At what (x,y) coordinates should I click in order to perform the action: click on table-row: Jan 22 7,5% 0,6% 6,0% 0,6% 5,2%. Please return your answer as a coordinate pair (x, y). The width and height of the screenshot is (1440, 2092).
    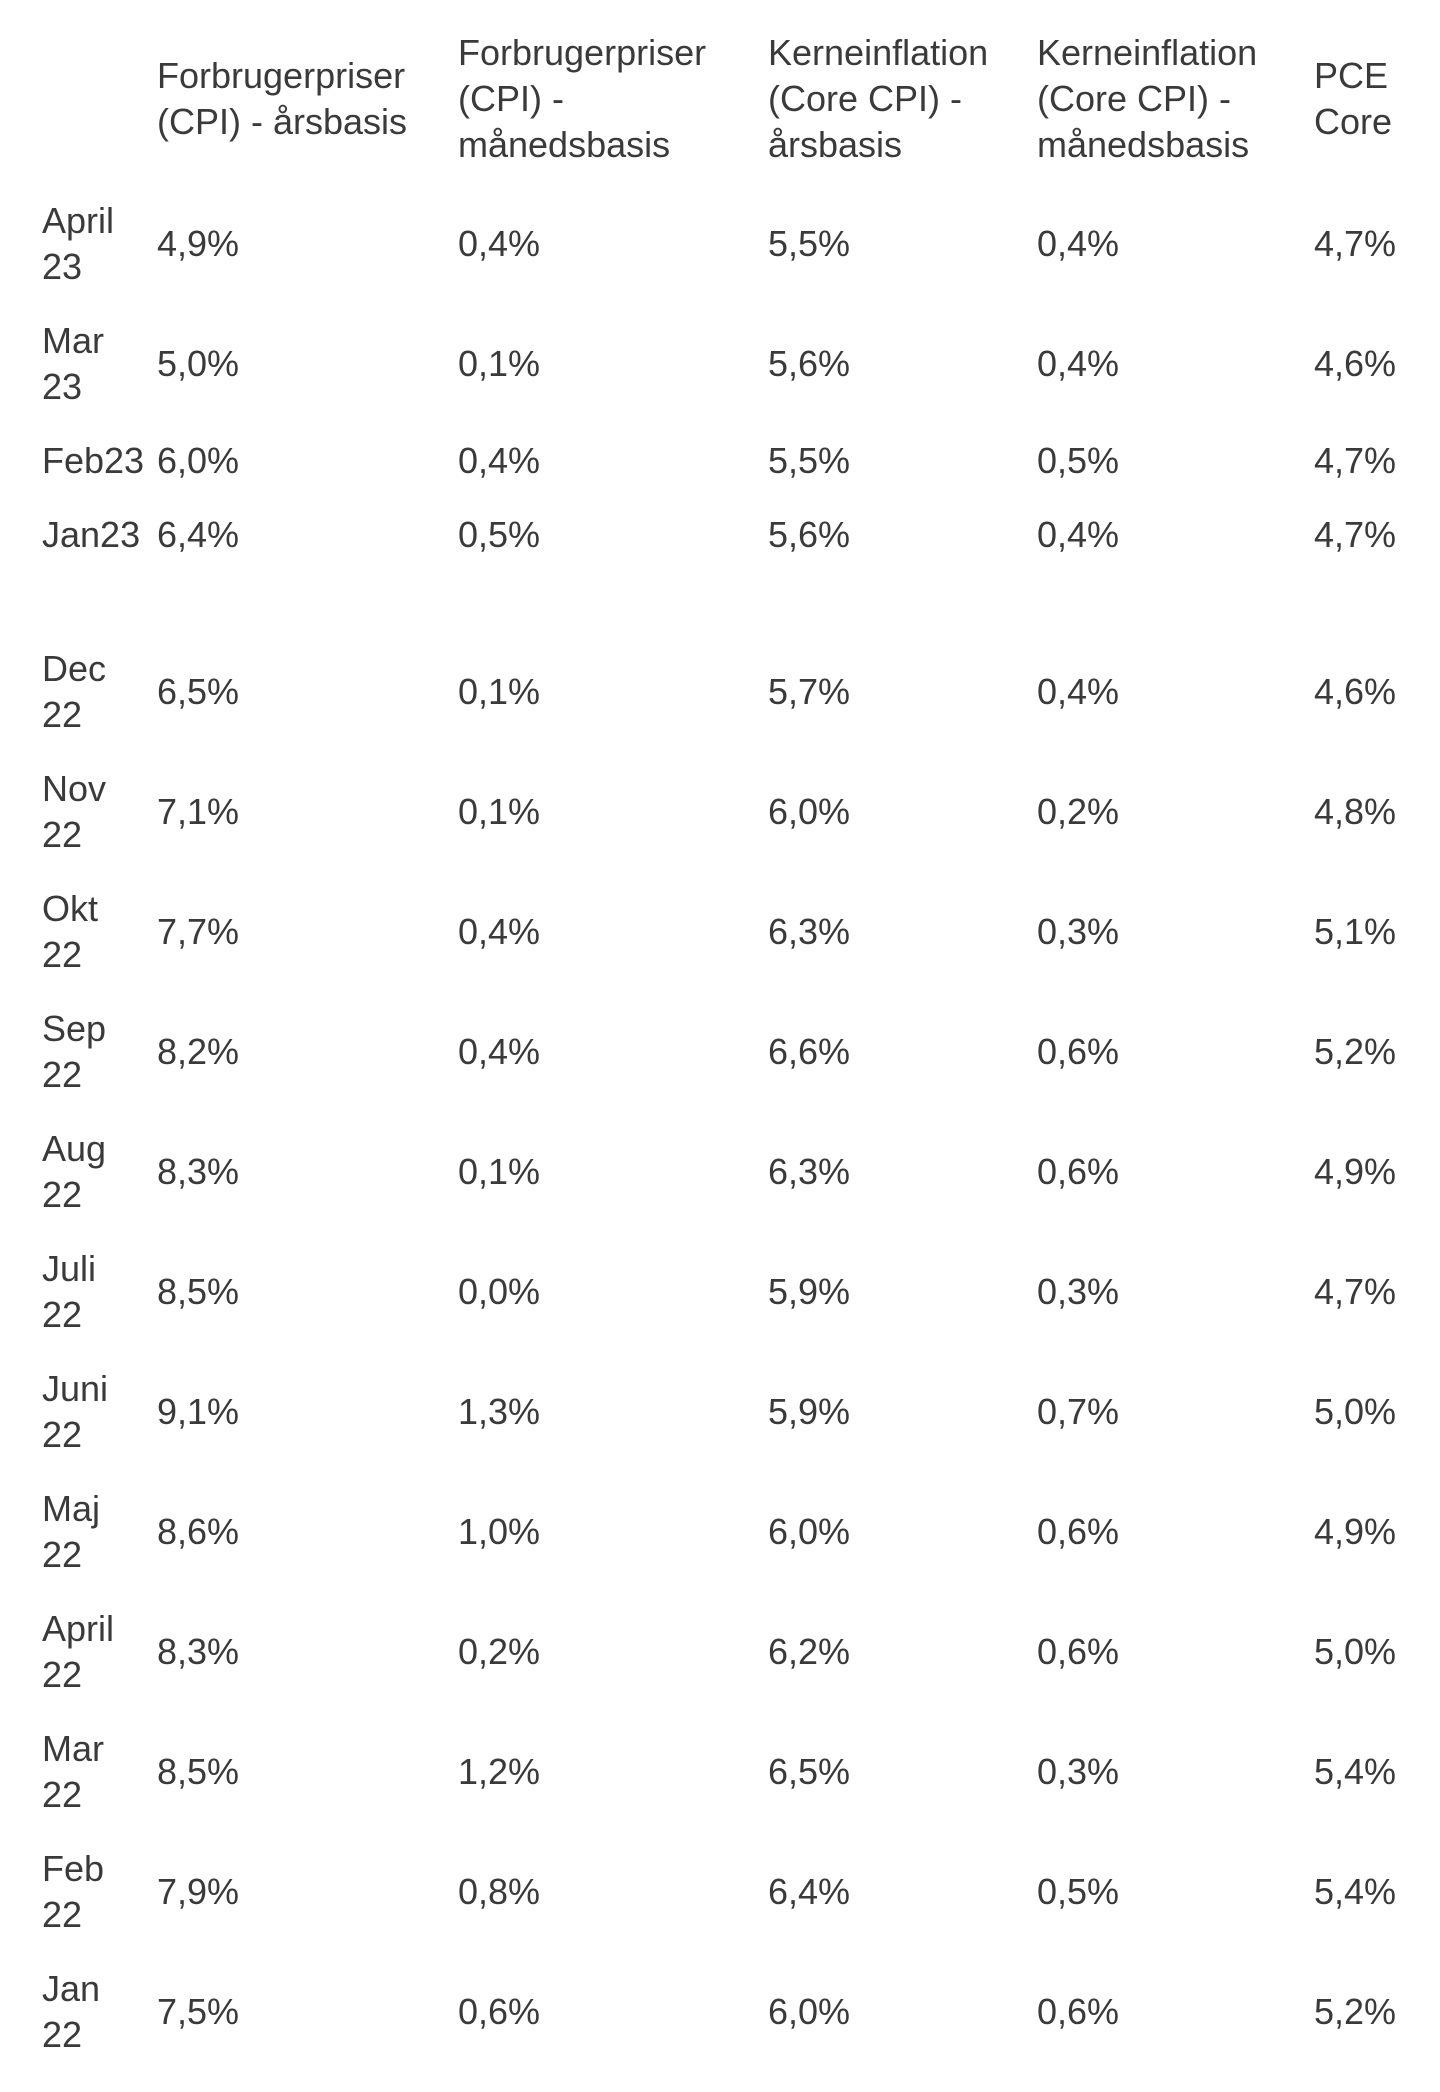
    Looking at the image, I should click on (741, 2012).